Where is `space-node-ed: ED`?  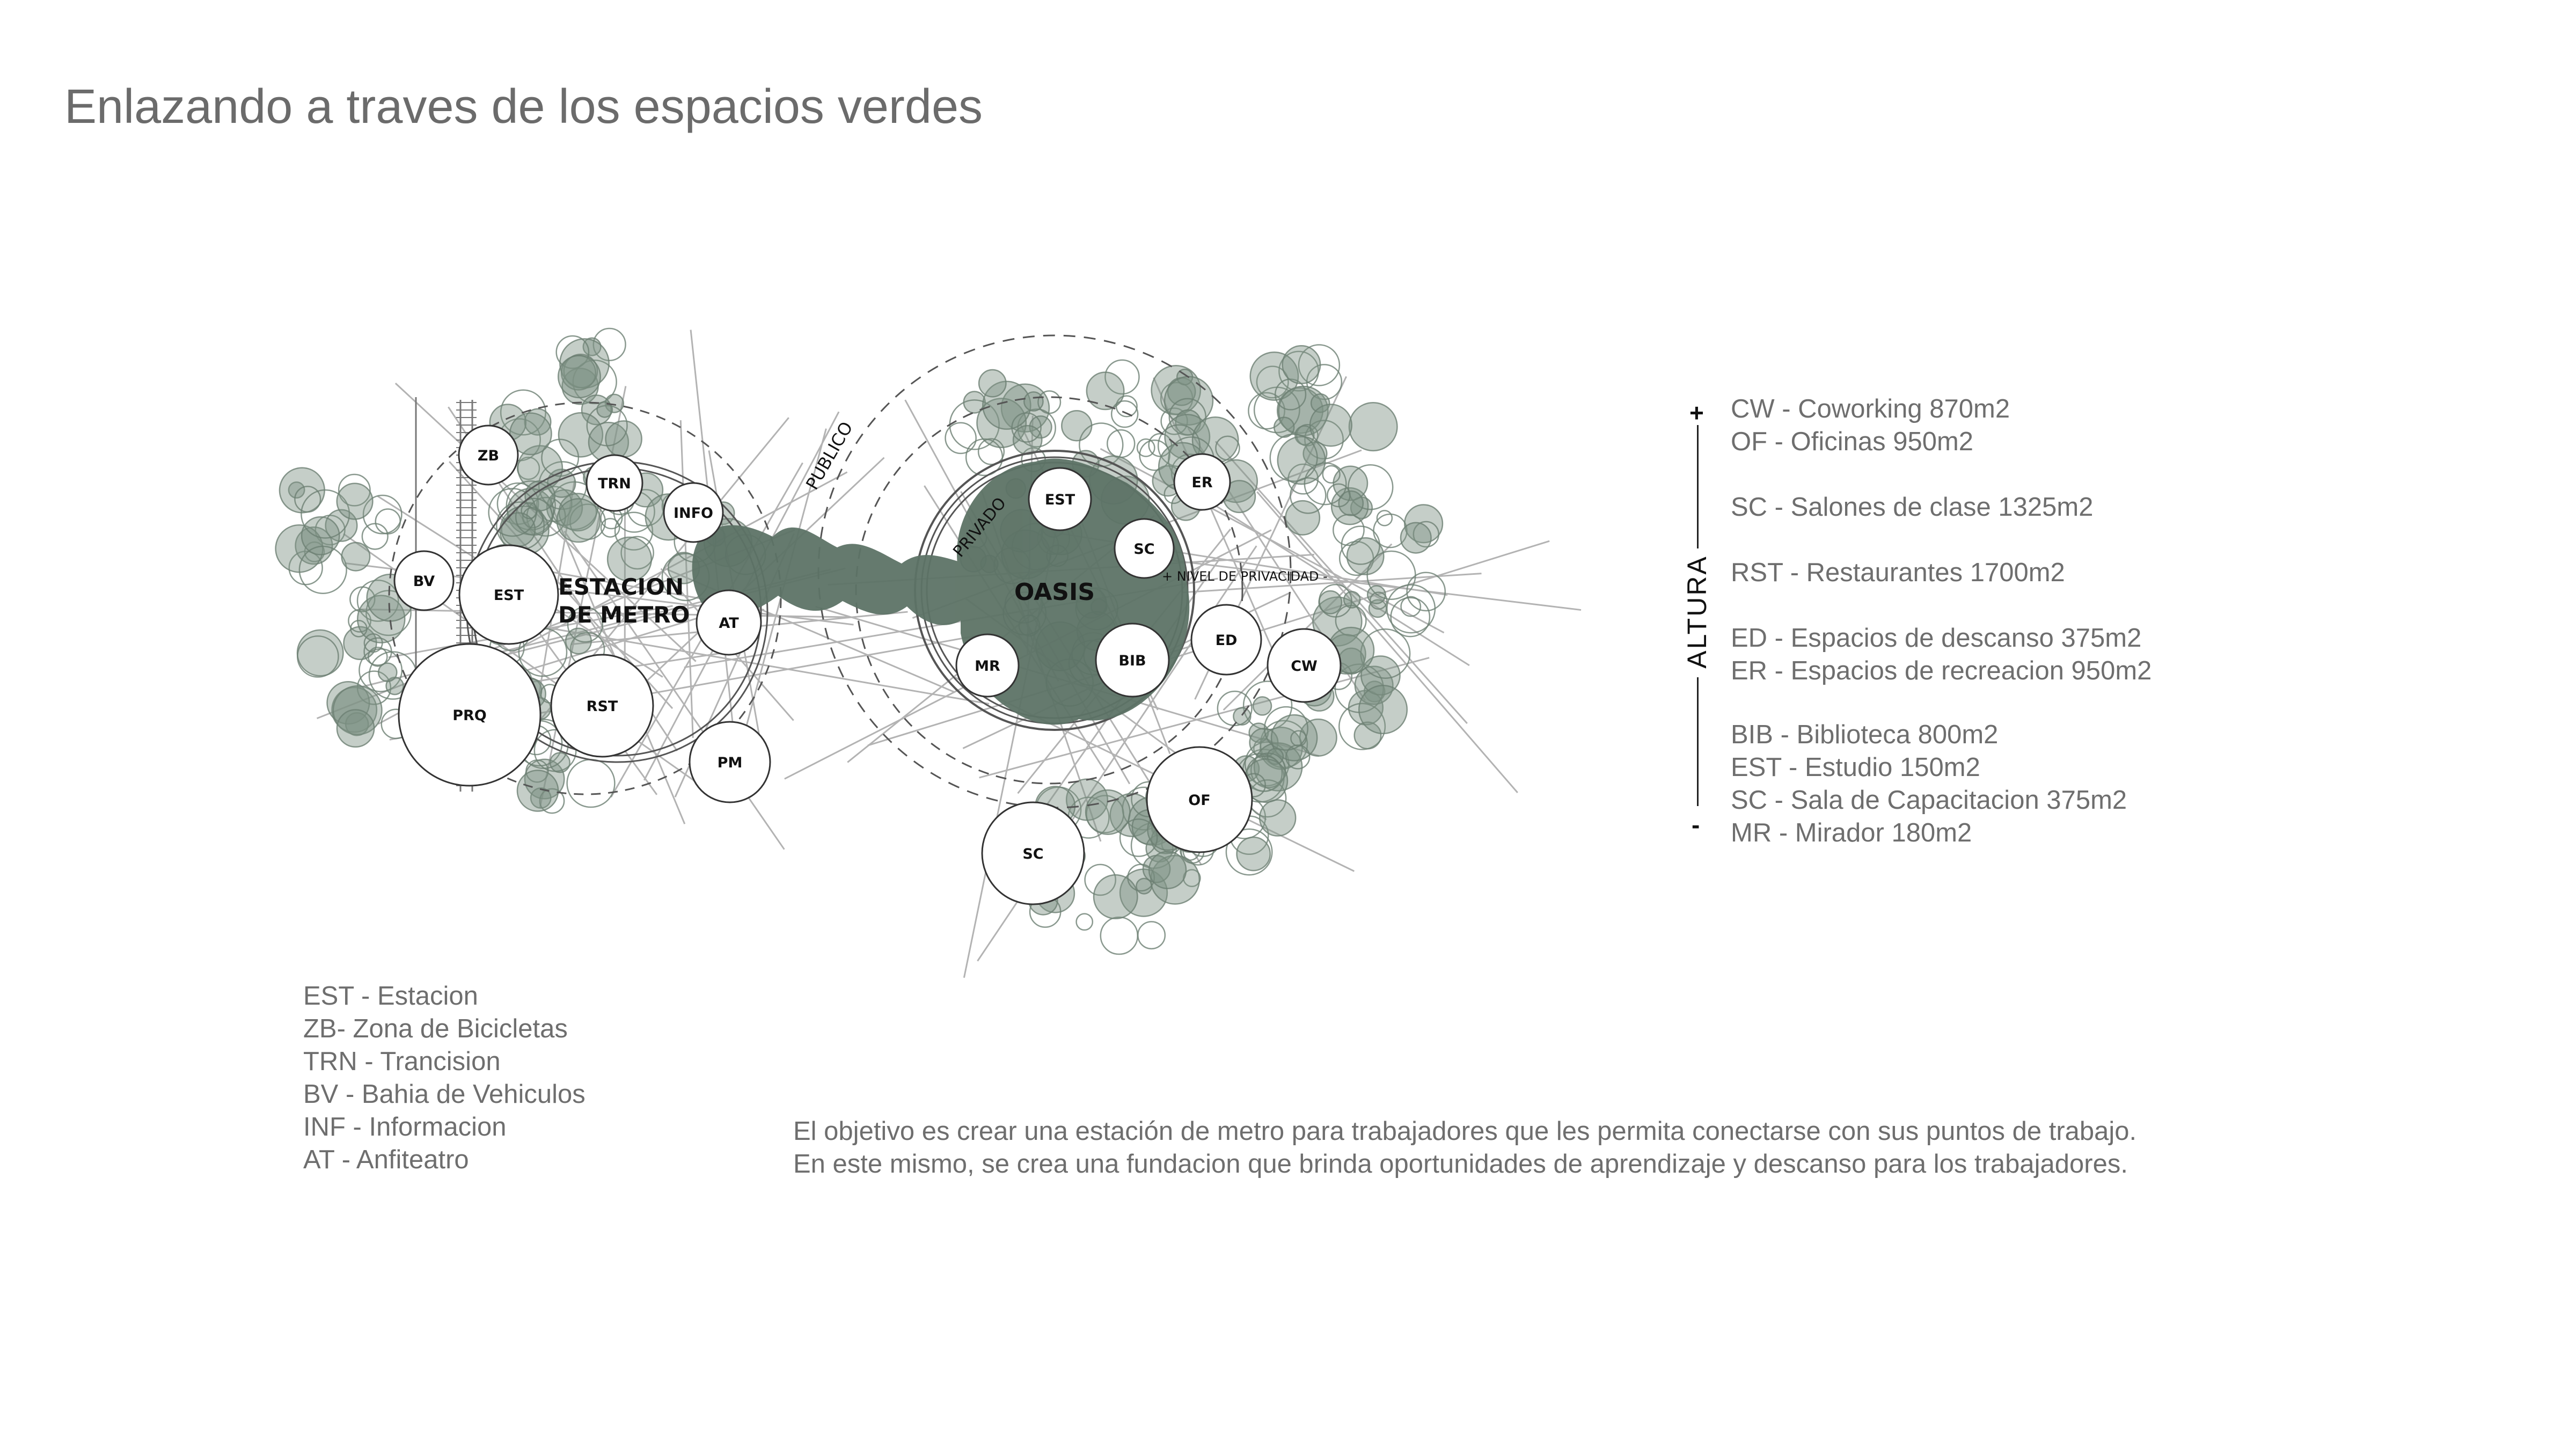 space-node-ed: ED is located at coordinates (1226, 640).